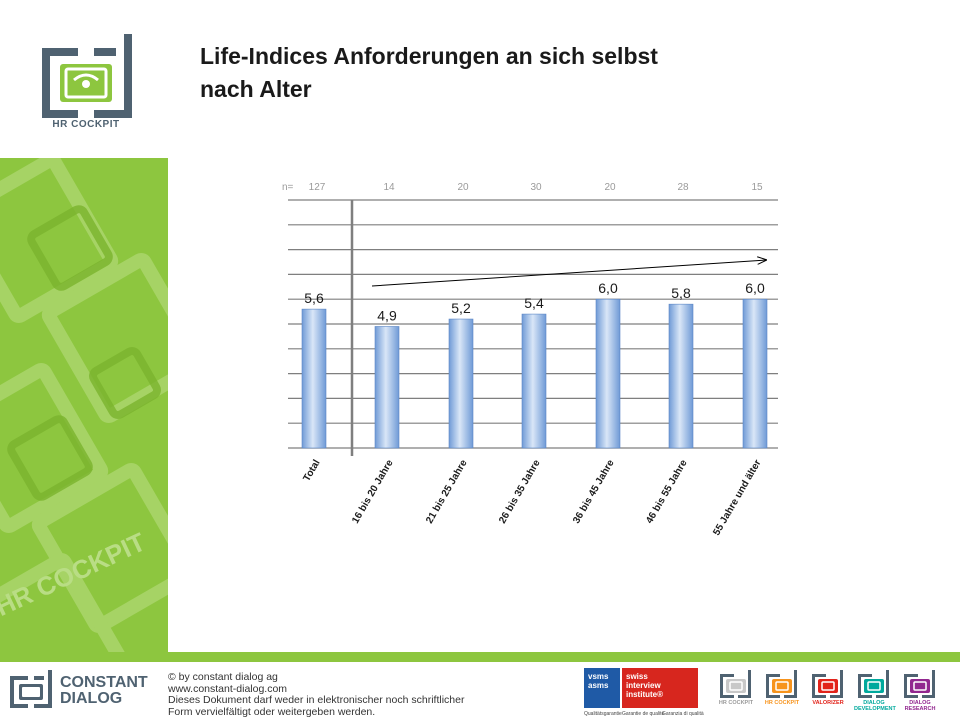 The width and height of the screenshot is (960, 720). What do you see at coordinates (480, 657) in the screenshot?
I see `footer-green-rule` at bounding box center [480, 657].